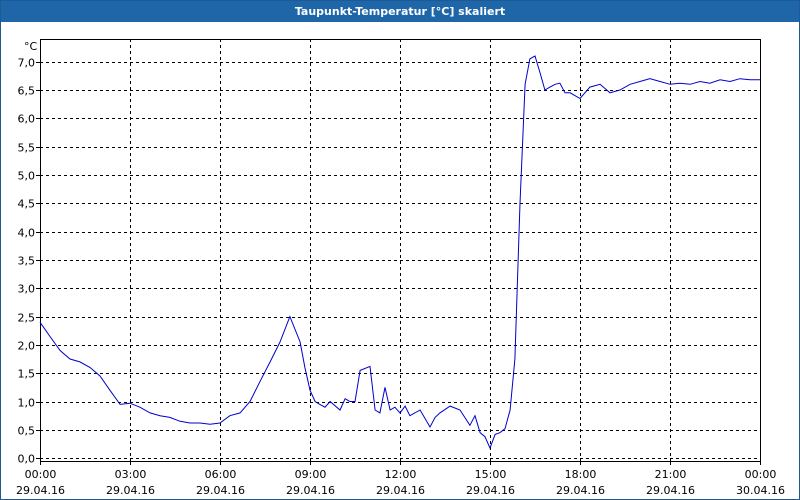 The height and width of the screenshot is (500, 800). What do you see at coordinates (671, 474) in the screenshot?
I see `x-tick-label-time: 21:00` at bounding box center [671, 474].